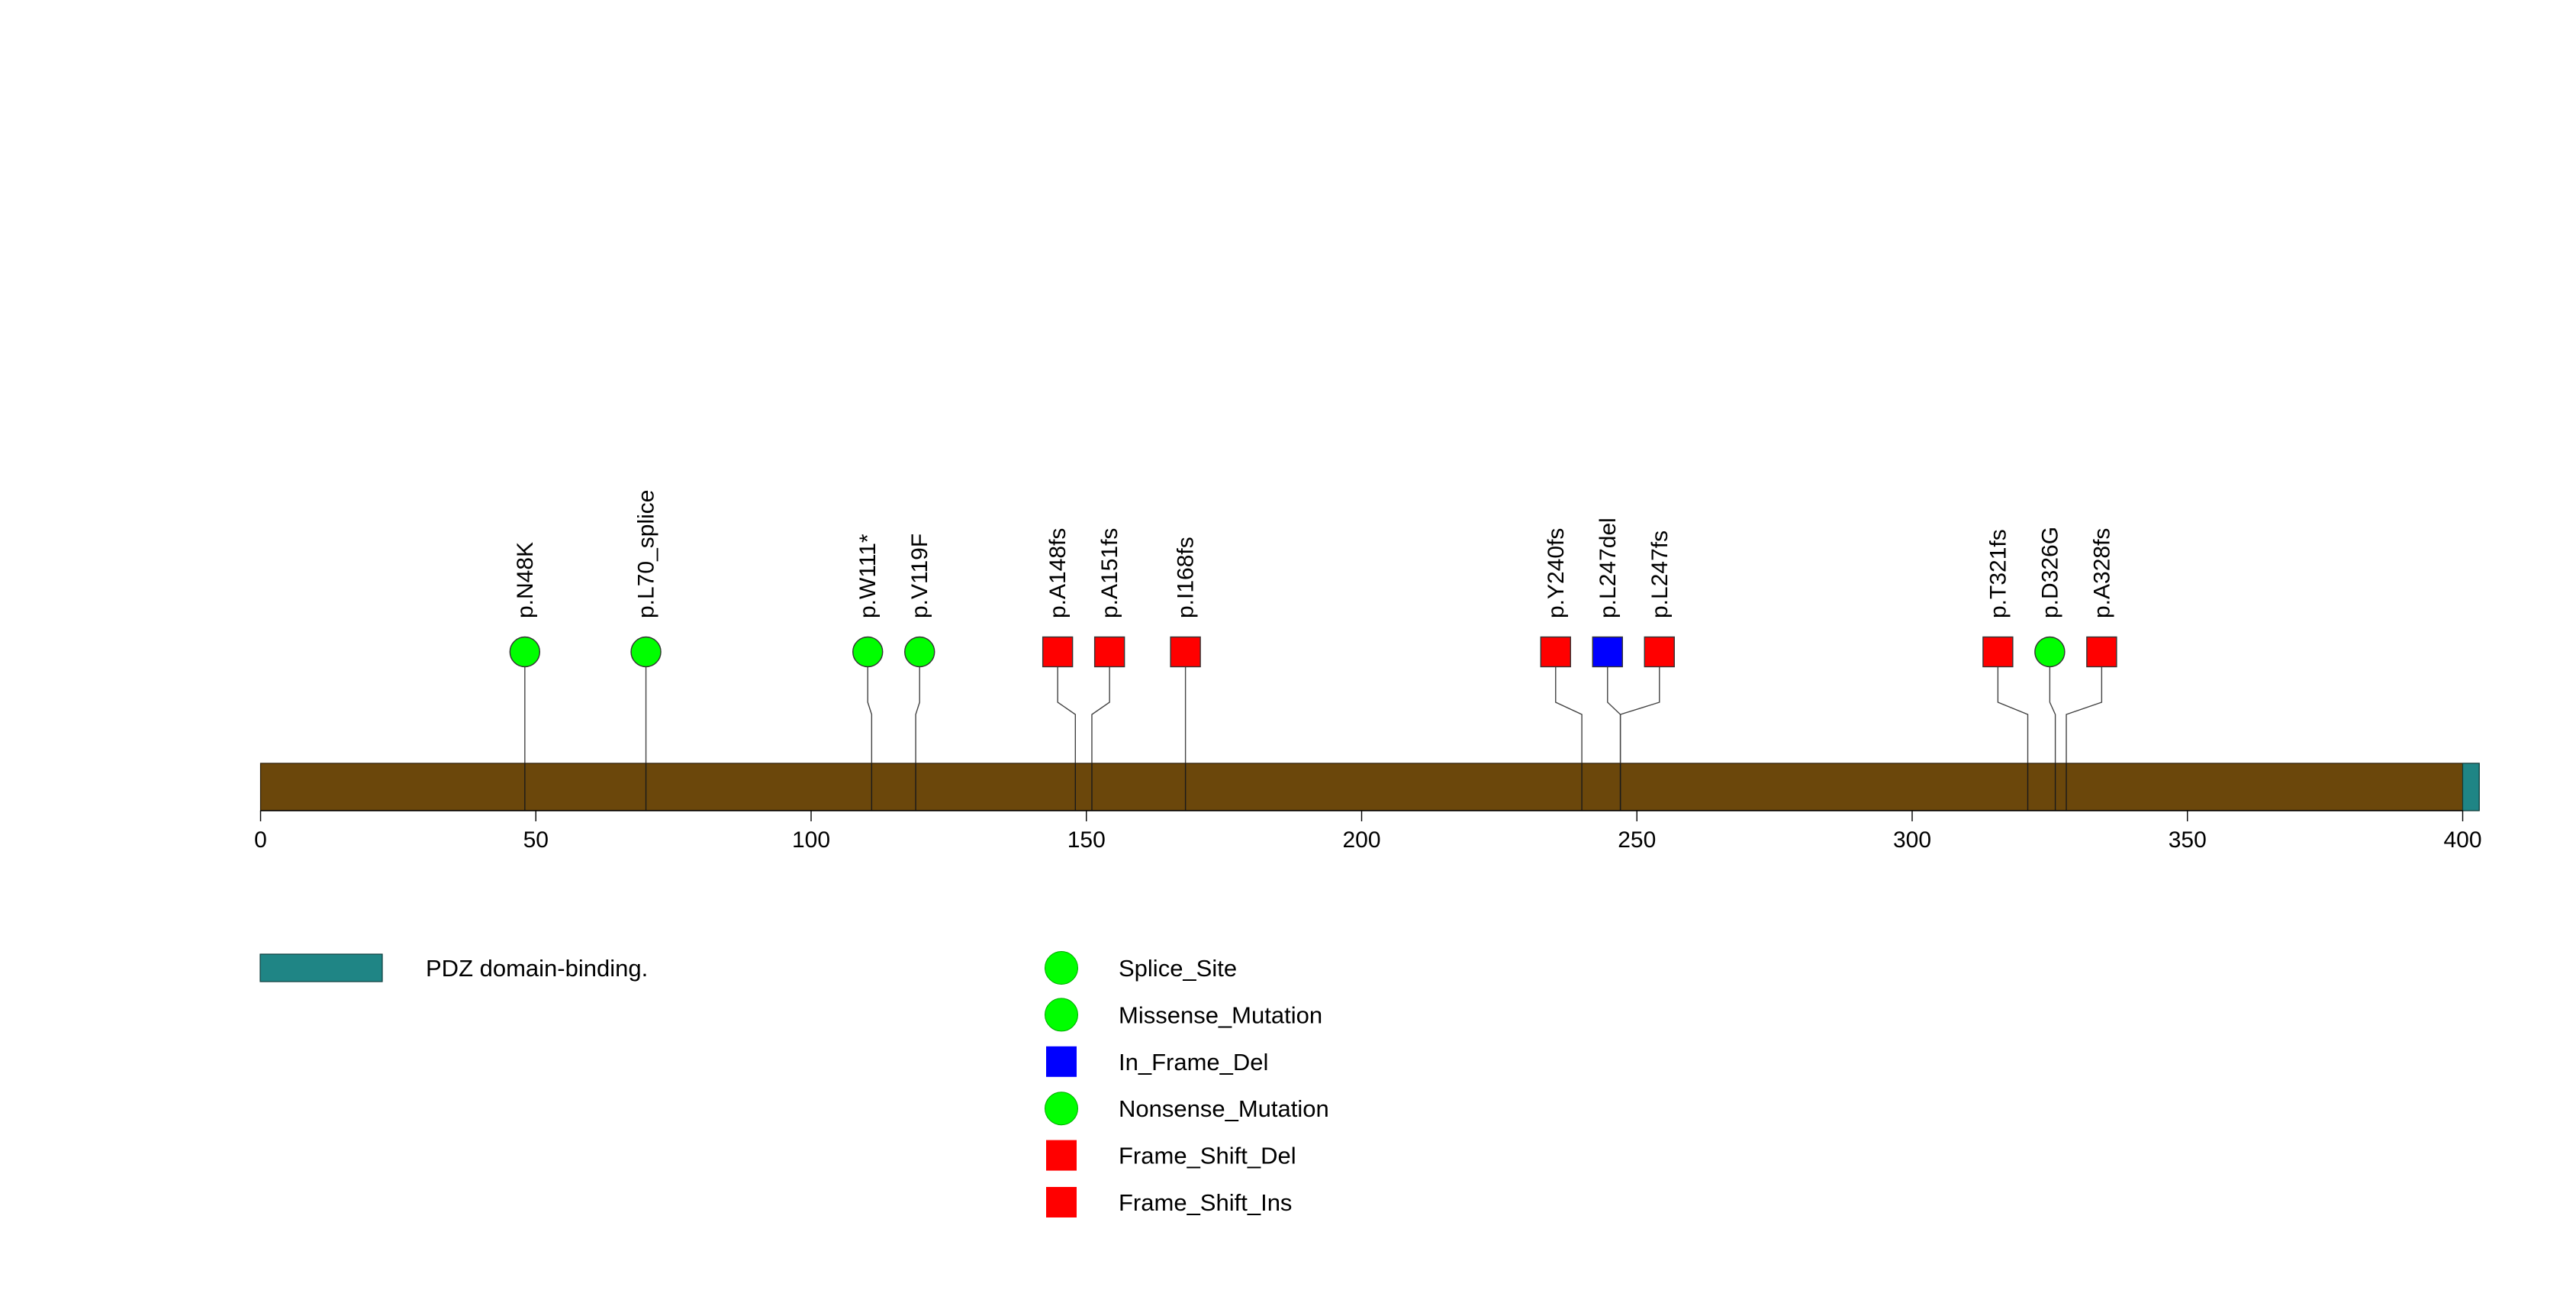  I want to click on x-tick-label: 300, so click(1912, 840).